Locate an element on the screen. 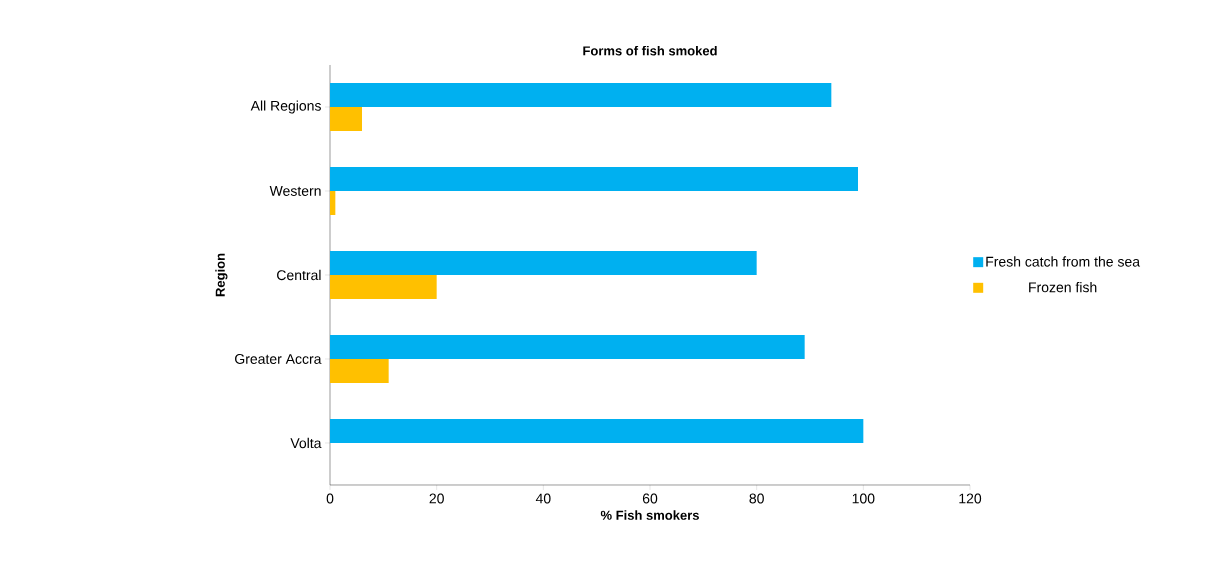 Image resolution: width=1216 pixels, height=567 pixels. chart-title: Forms of fish smoked is located at coordinates (650, 50).